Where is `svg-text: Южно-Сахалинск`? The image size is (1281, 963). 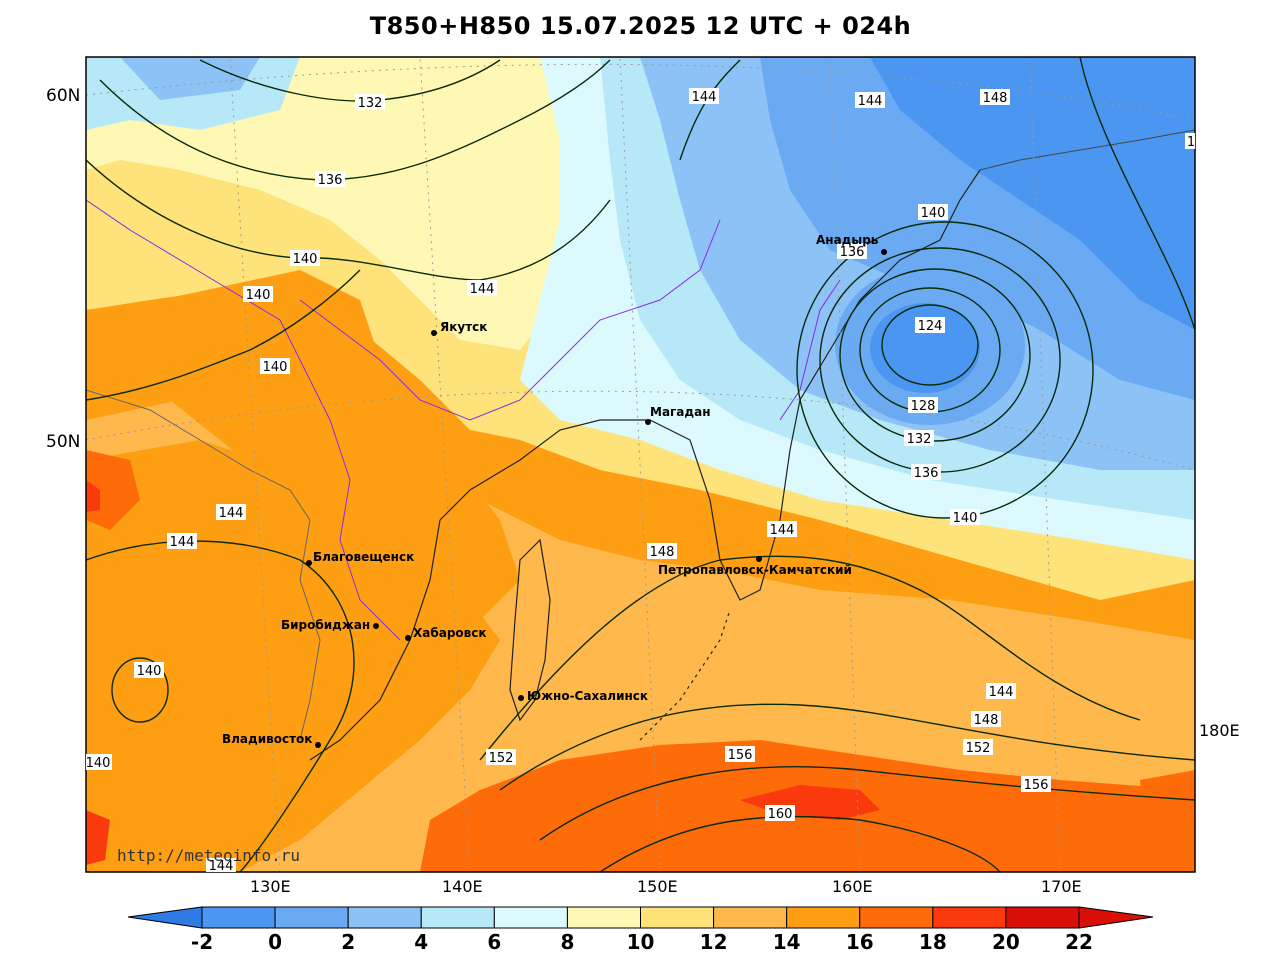
svg-text: Южно-Сахалинск is located at coordinates (587, 696).